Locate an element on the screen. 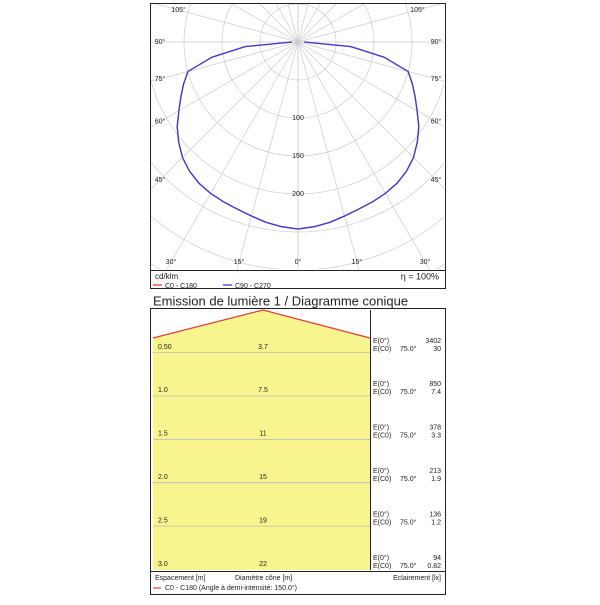  cone-diameter: 19 is located at coordinates (263, 520).